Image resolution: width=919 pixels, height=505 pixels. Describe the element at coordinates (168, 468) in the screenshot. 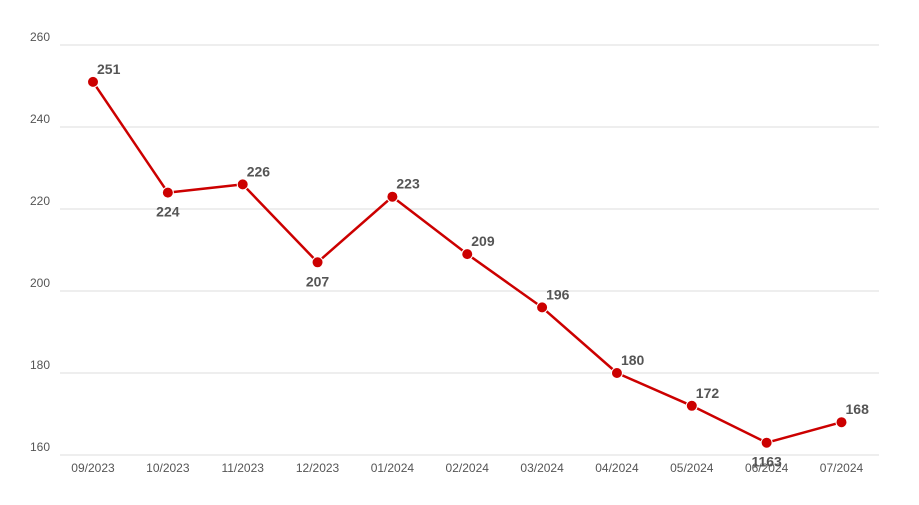

I see `x-tick-label: 10/2023` at that location.